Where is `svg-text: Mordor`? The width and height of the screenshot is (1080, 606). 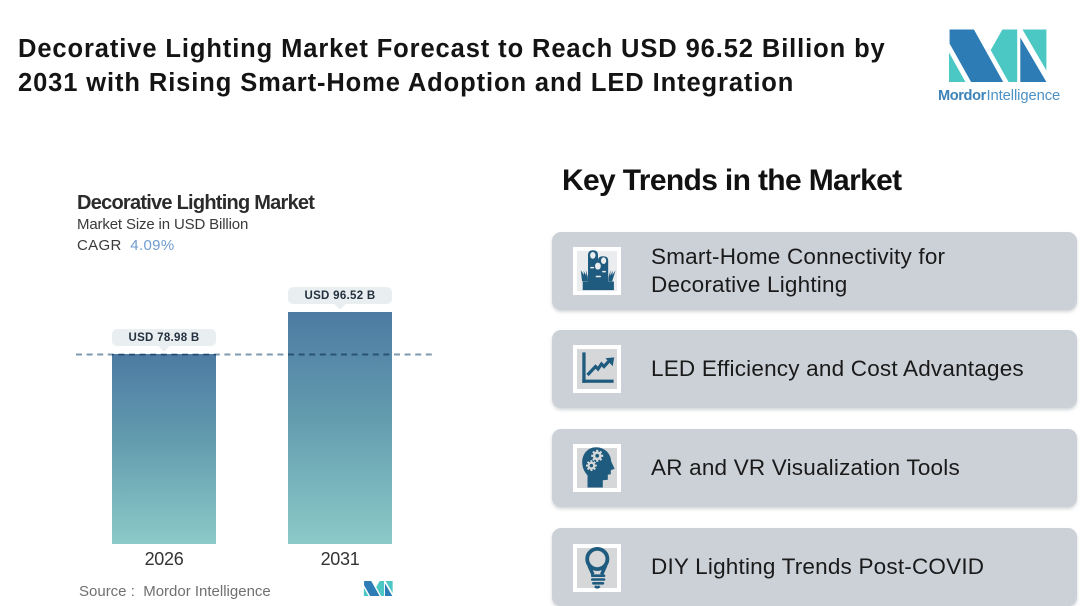 svg-text: Mordor is located at coordinates (962, 96).